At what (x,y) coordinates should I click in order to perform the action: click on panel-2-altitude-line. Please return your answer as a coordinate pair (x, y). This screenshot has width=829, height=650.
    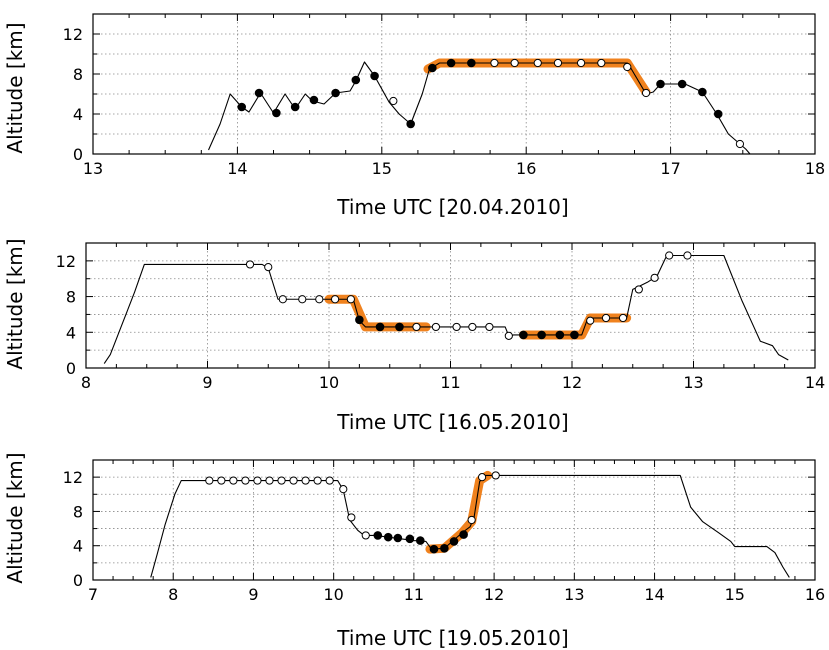
    Looking at the image, I should click on (446, 309).